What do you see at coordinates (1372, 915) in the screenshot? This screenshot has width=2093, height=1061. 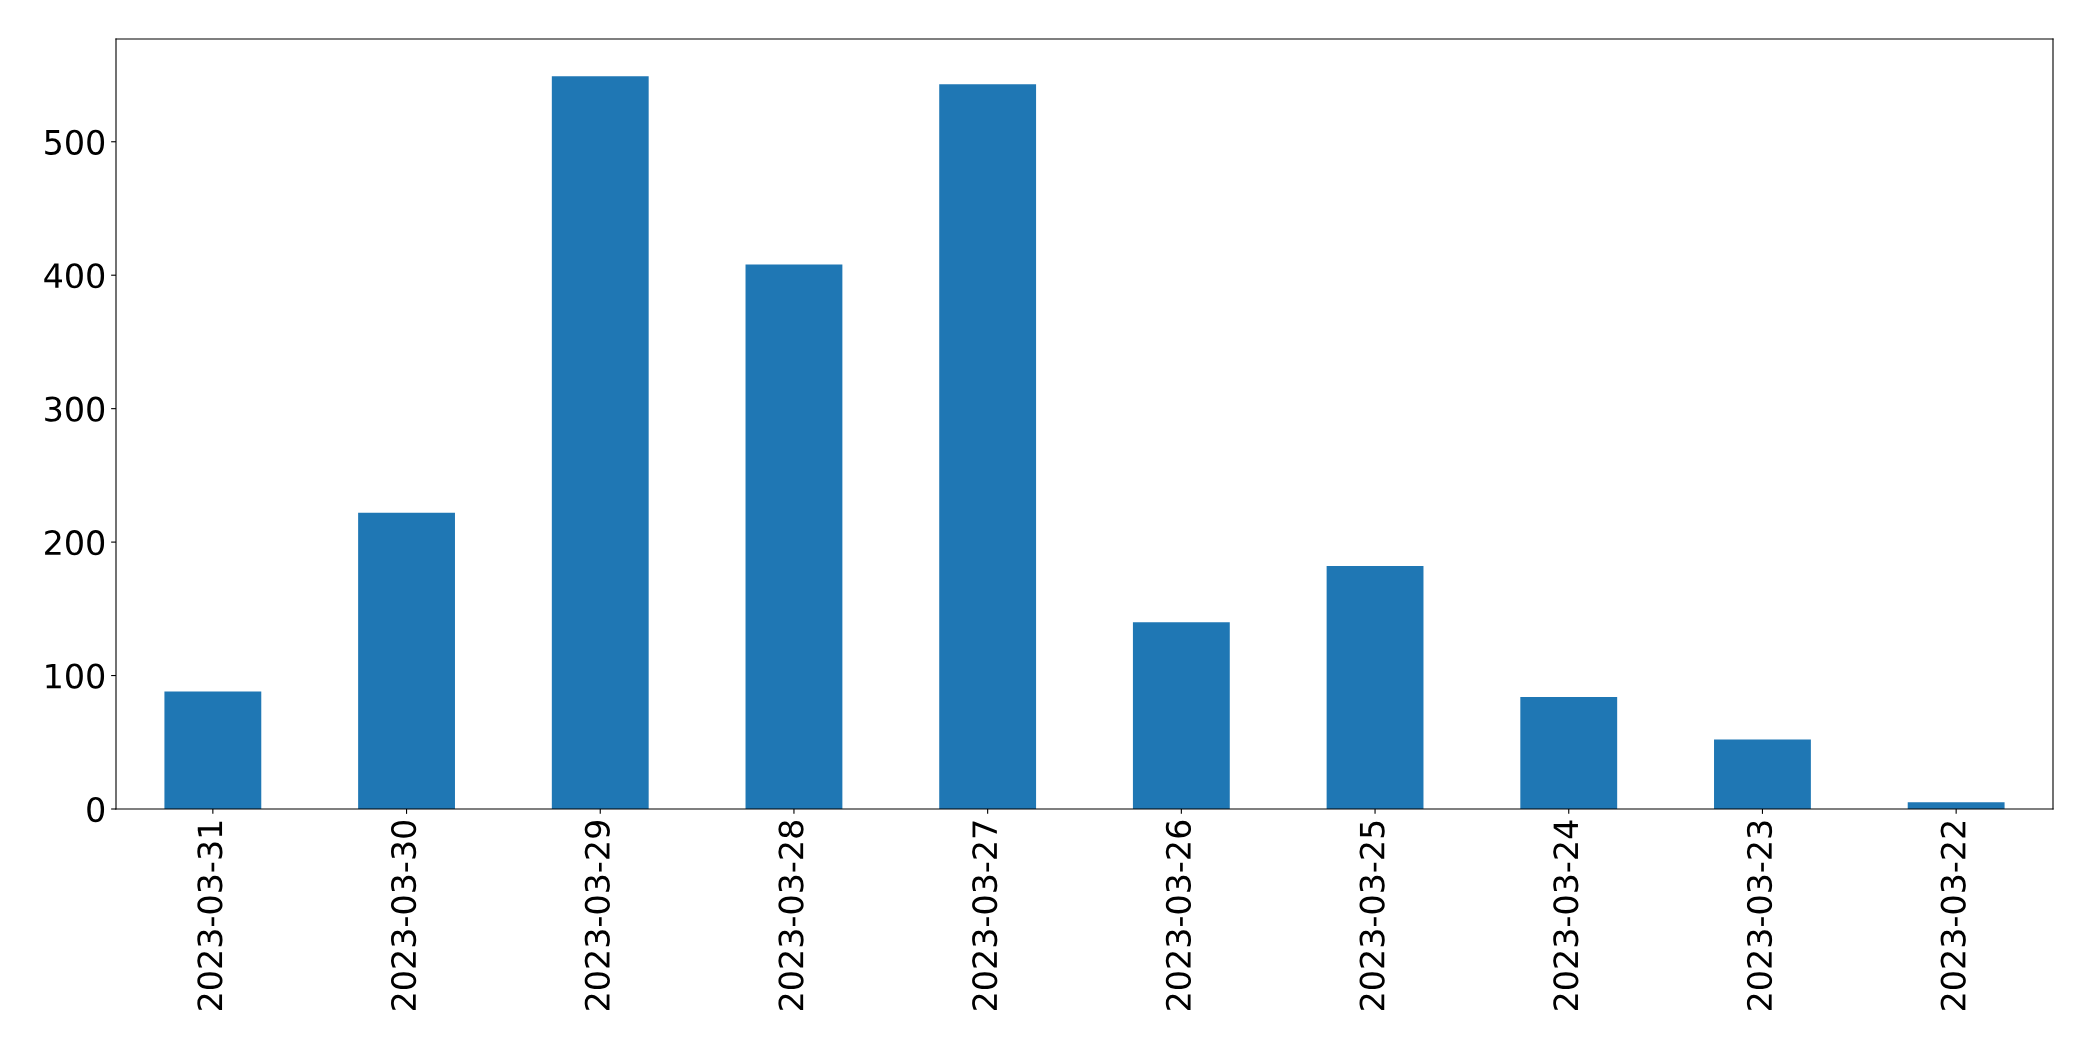 I see `x-tick-label: 2023-03-25` at bounding box center [1372, 915].